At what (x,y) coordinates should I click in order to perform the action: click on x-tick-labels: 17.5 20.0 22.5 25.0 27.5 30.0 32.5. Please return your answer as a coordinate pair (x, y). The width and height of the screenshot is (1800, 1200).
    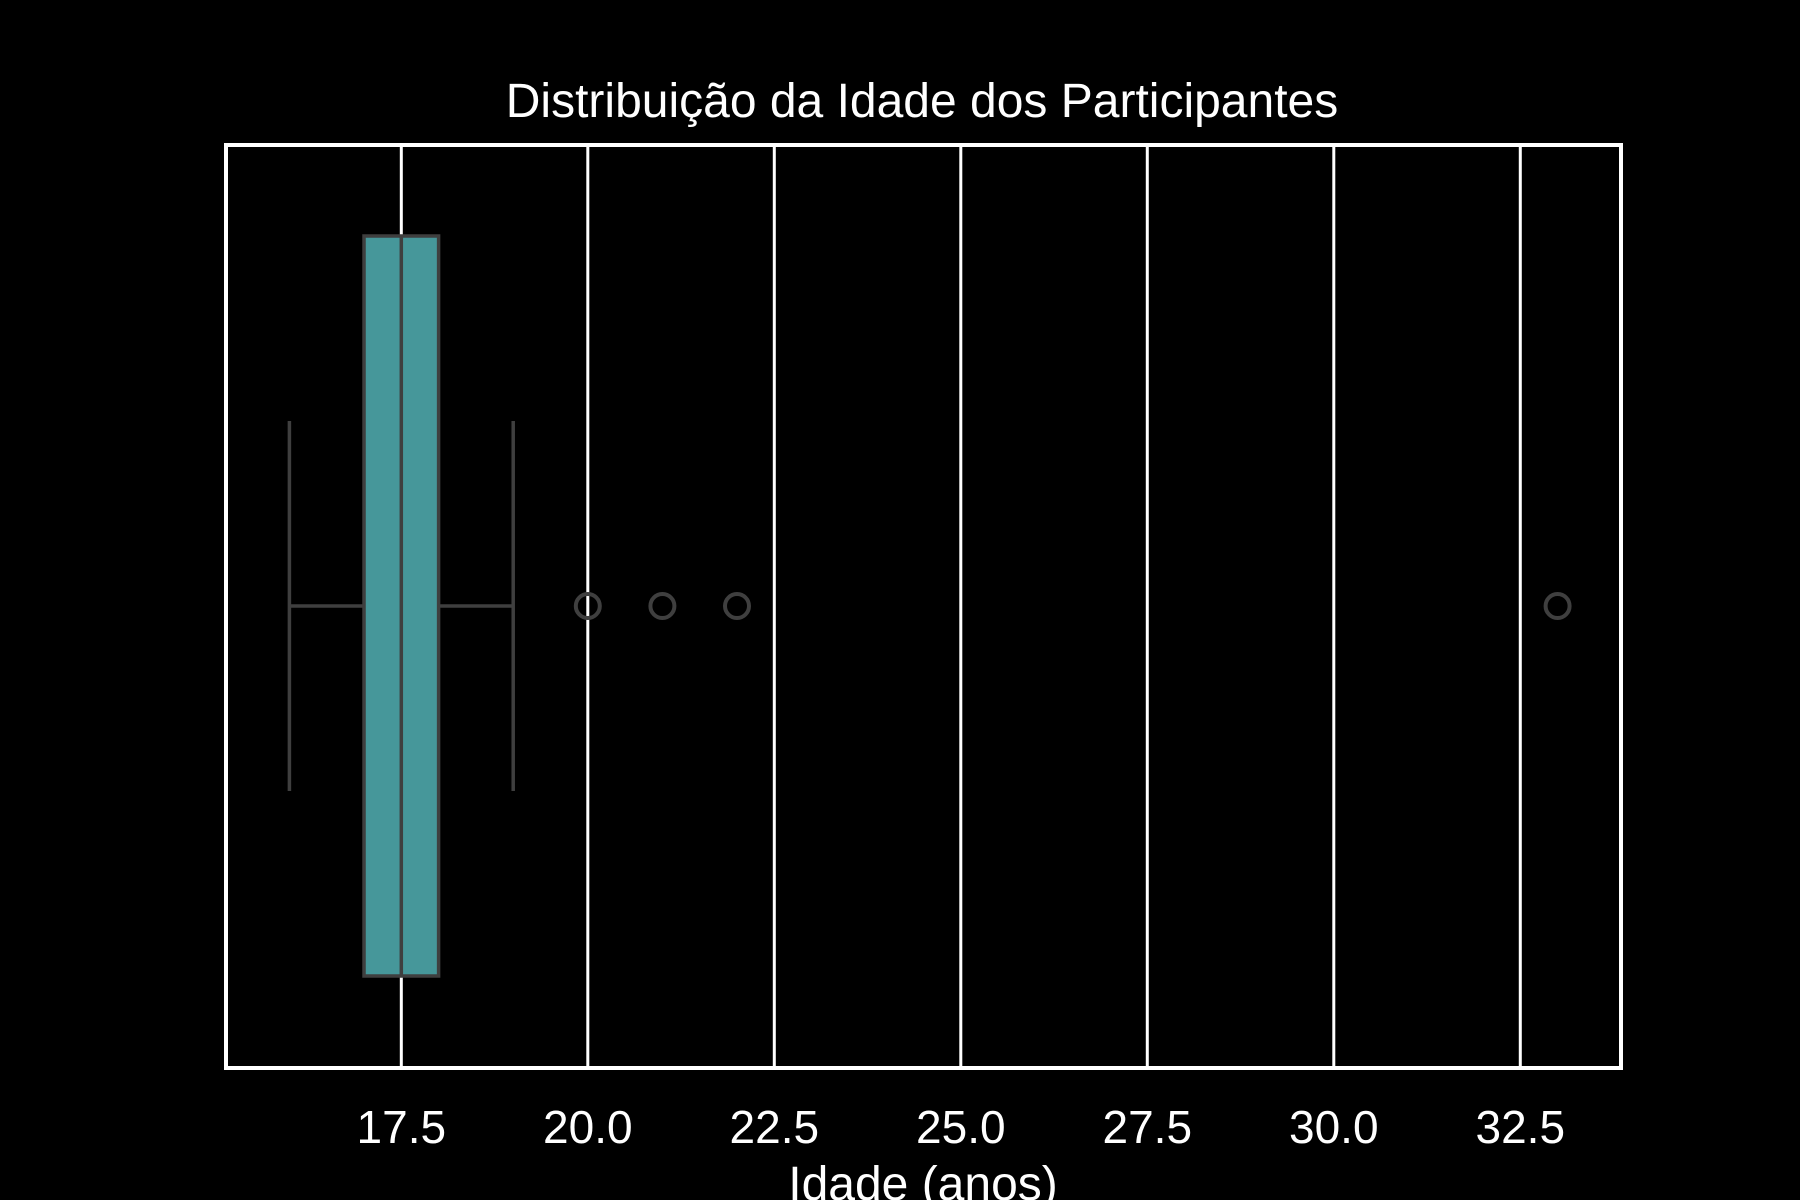
    Looking at the image, I should click on (961, 1127).